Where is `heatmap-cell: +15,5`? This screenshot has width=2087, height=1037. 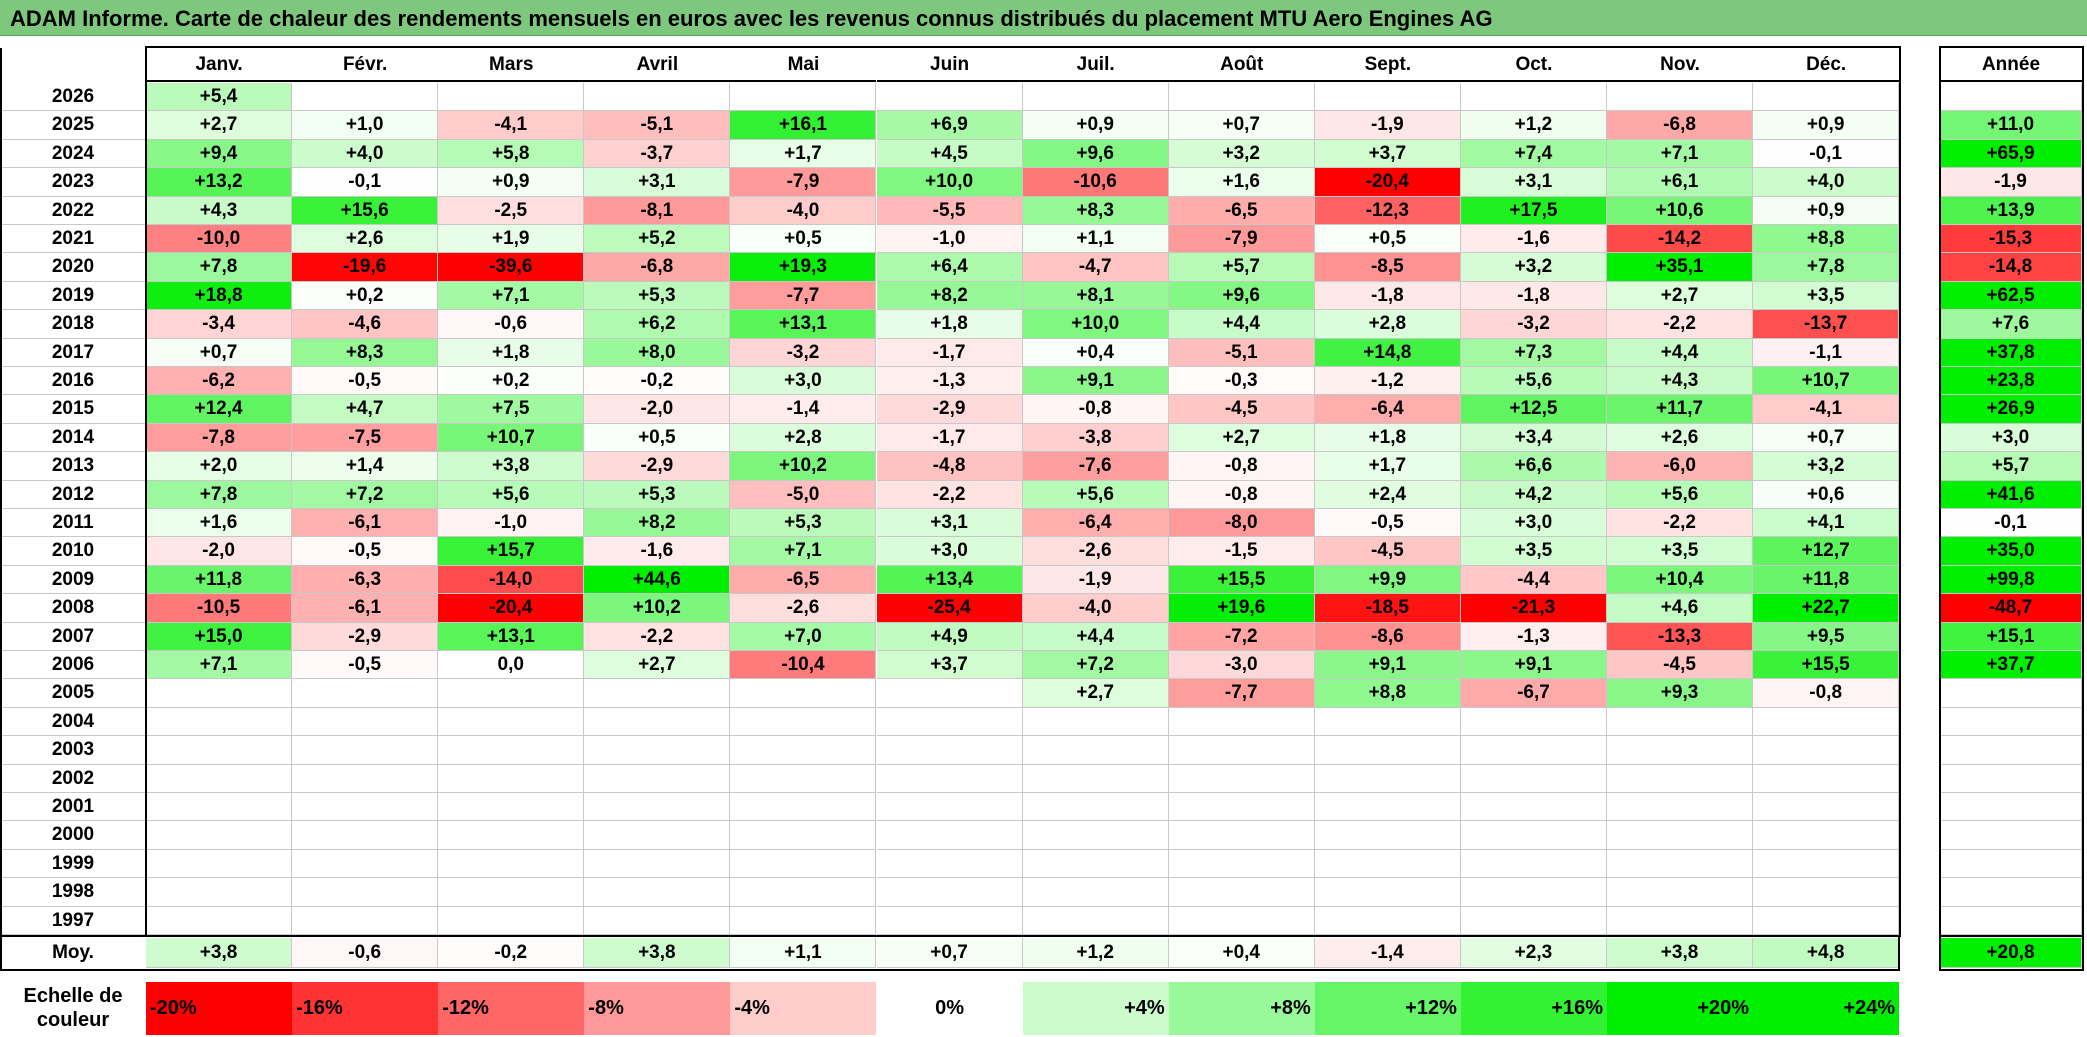 heatmap-cell: +15,5 is located at coordinates (1826, 665).